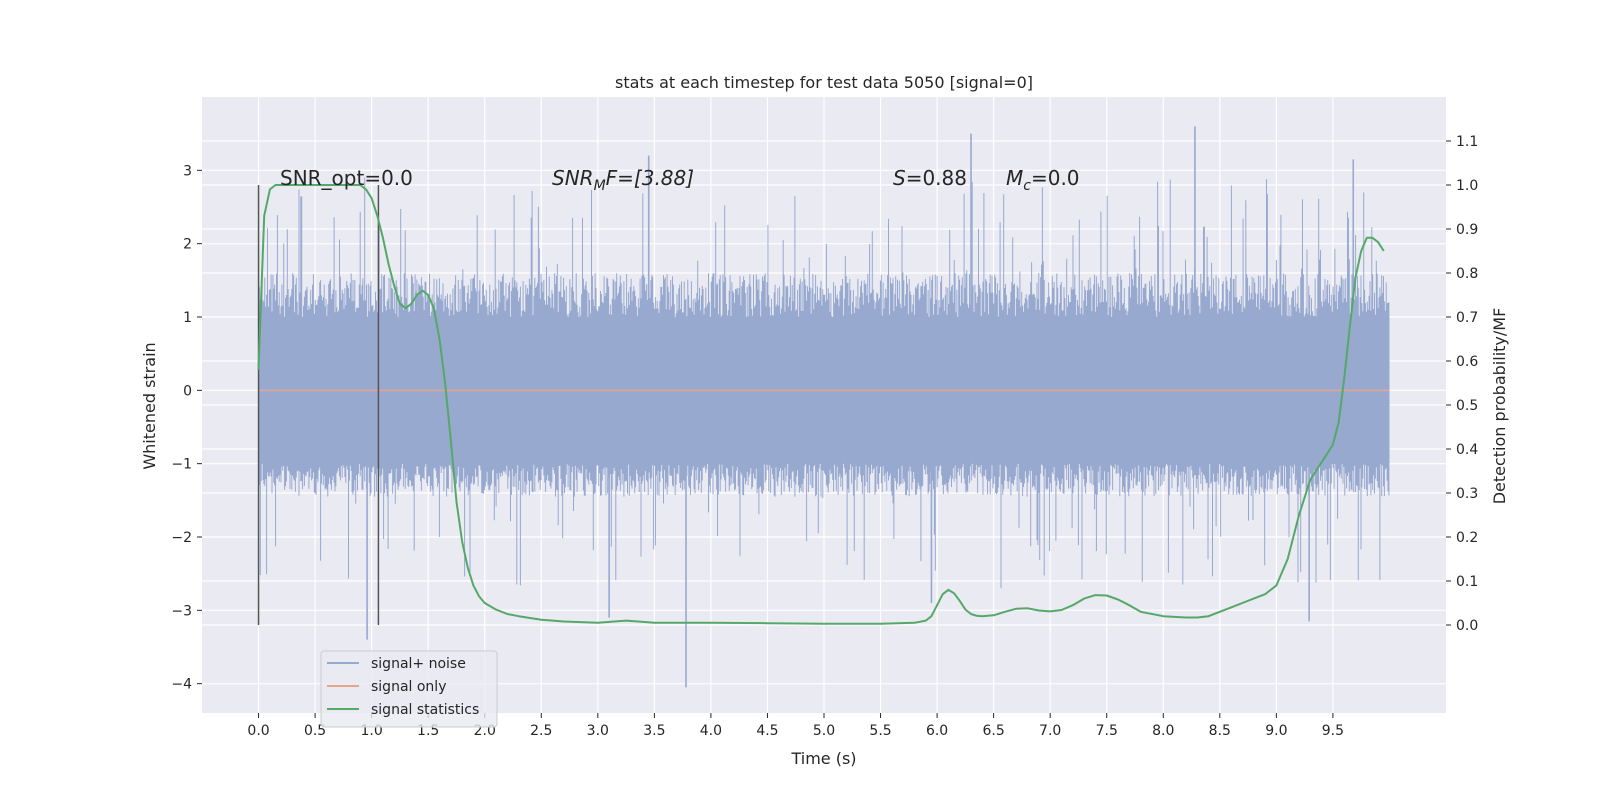  Describe the element at coordinates (318, 405) in the screenshot. I see `vertical-lines` at that location.